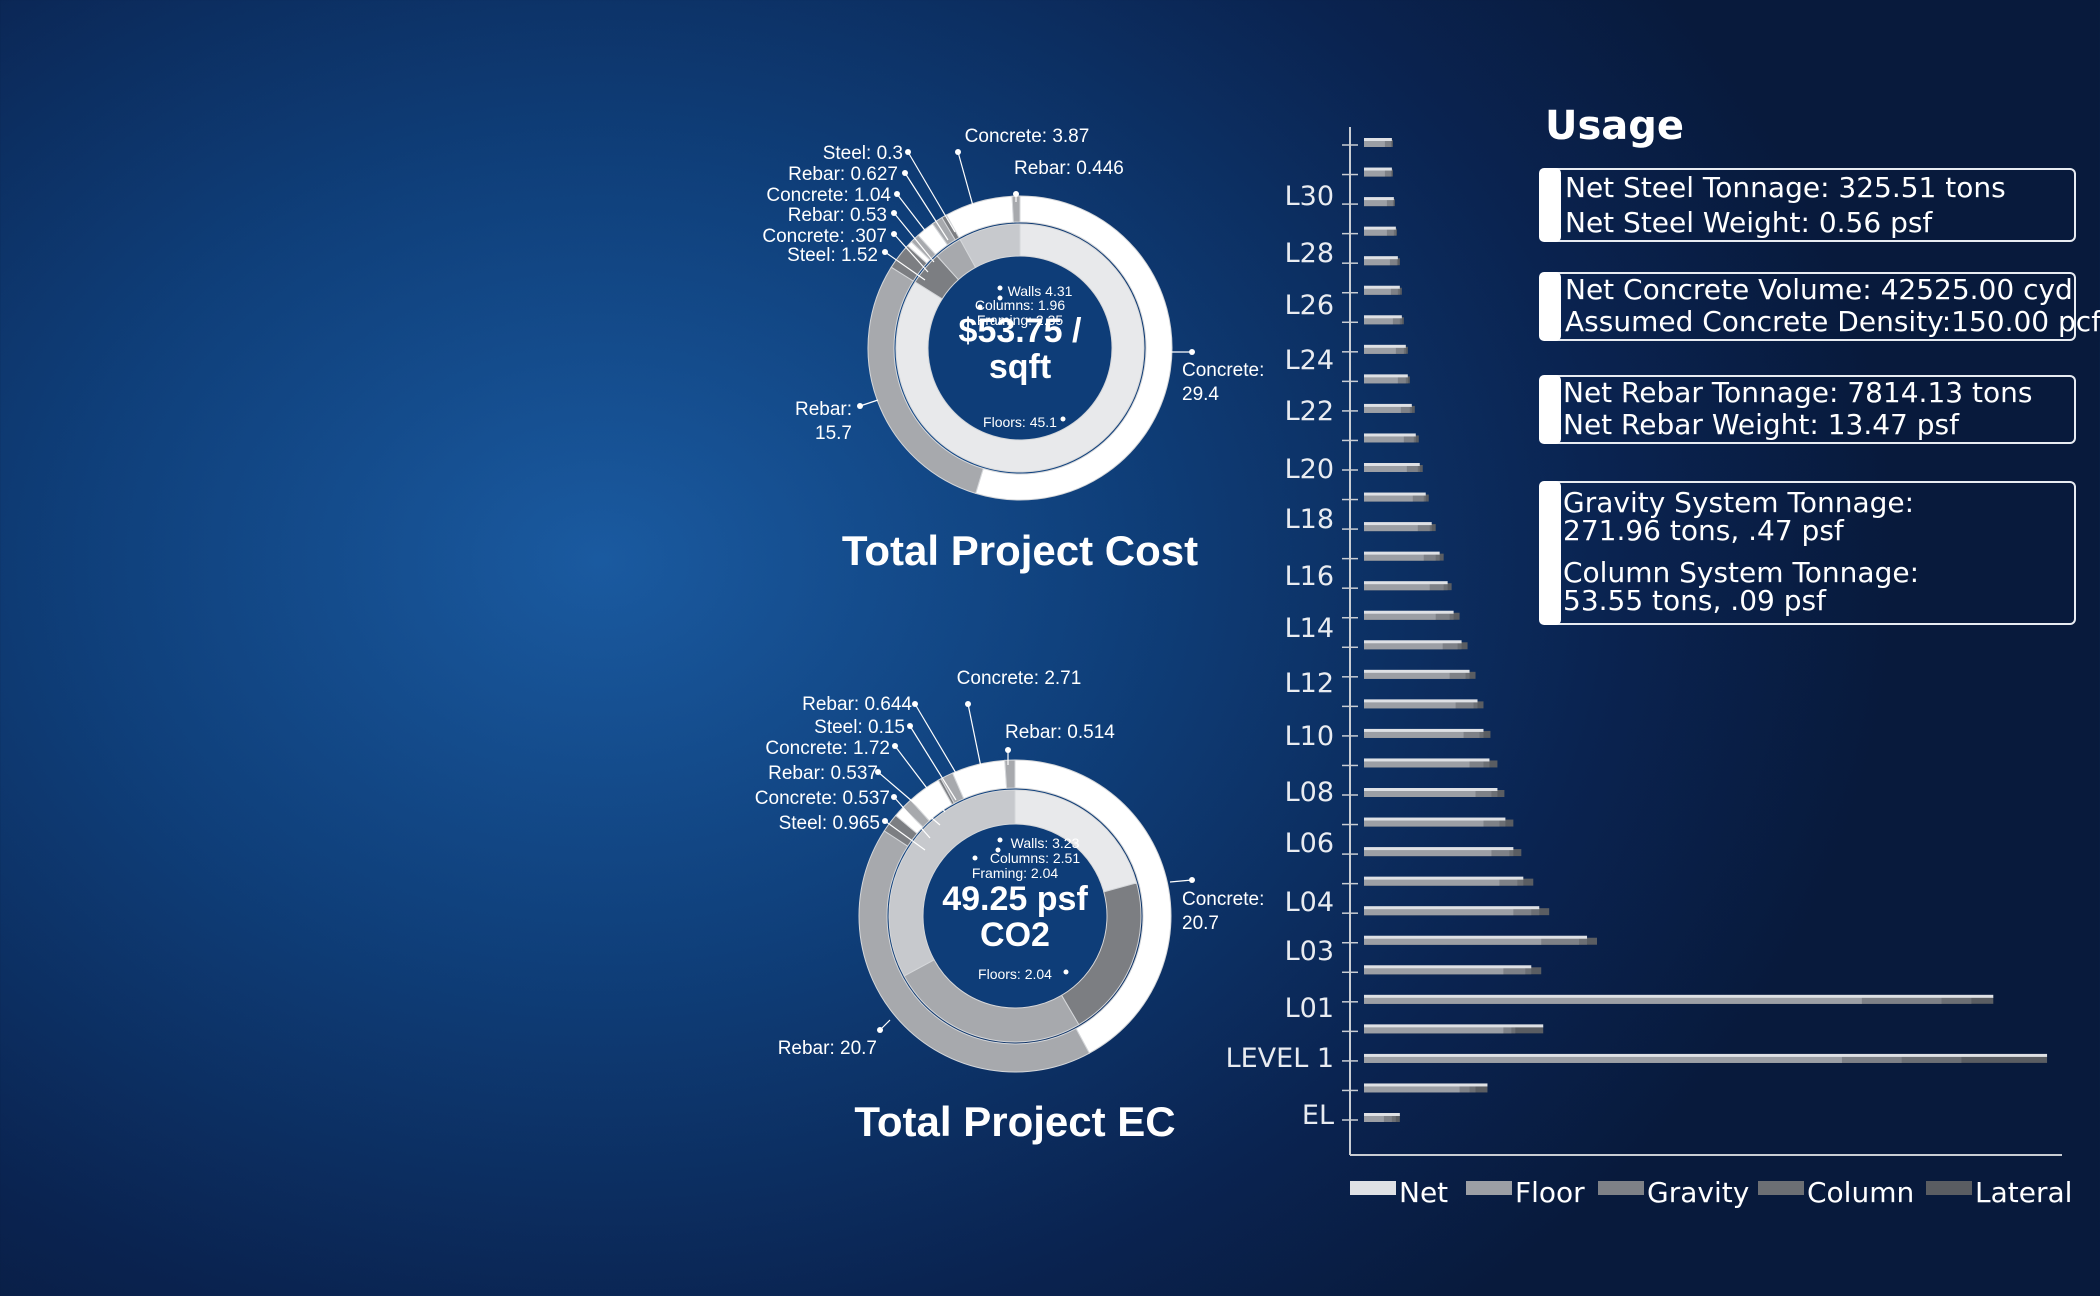 The image size is (2100, 1296). What do you see at coordinates (832, 255) in the screenshot?
I see `outer-label: Steel: 1.52` at bounding box center [832, 255].